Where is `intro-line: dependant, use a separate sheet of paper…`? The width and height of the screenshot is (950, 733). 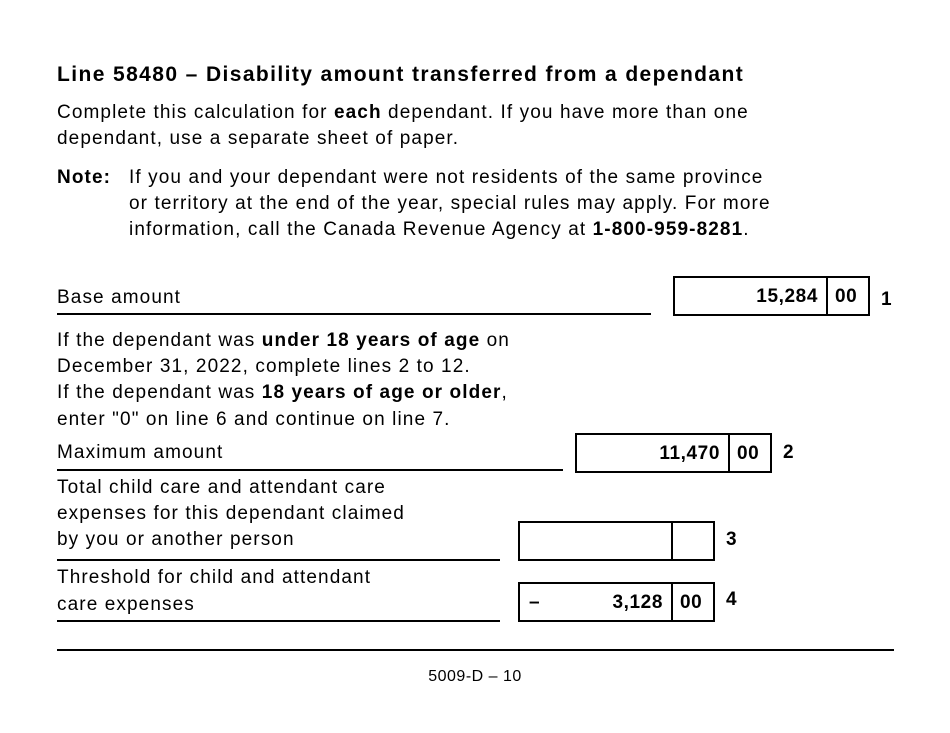
intro-line: dependant, use a separate sheet of paper… is located at coordinates (258, 138).